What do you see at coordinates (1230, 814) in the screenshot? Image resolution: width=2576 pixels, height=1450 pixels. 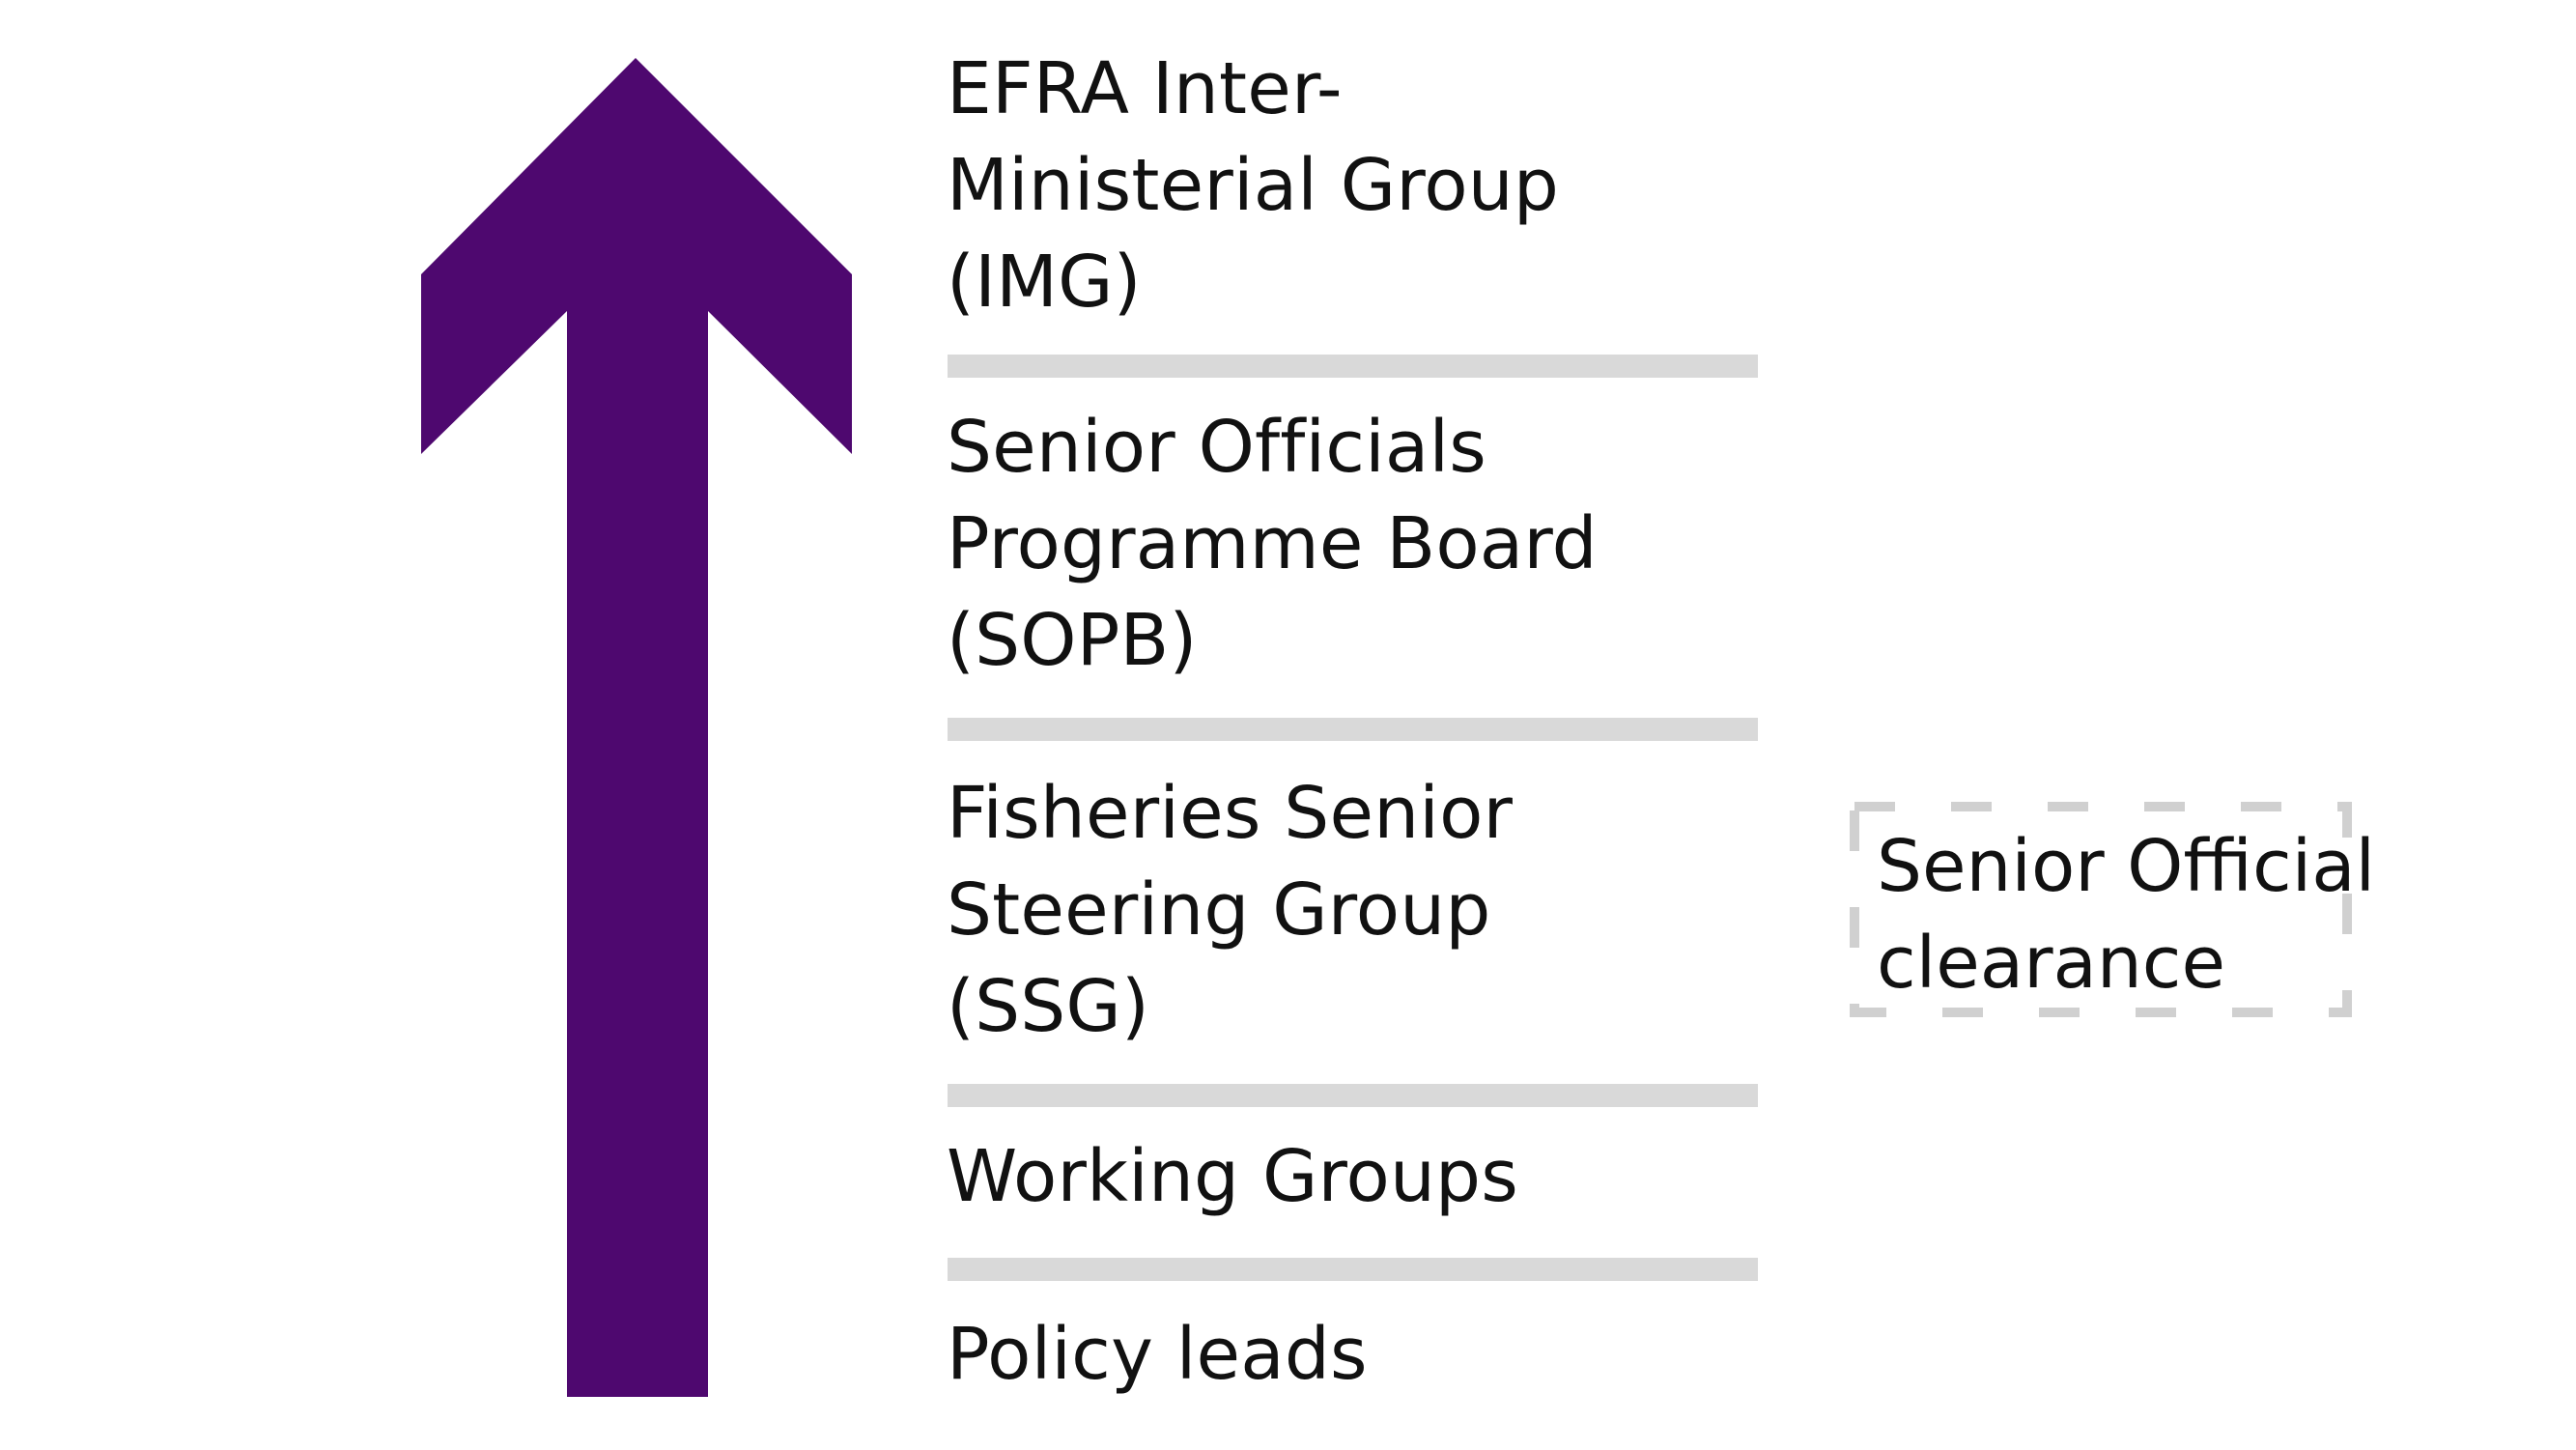 I see `level-ssg-line-1: Fisheries Senior` at bounding box center [1230, 814].